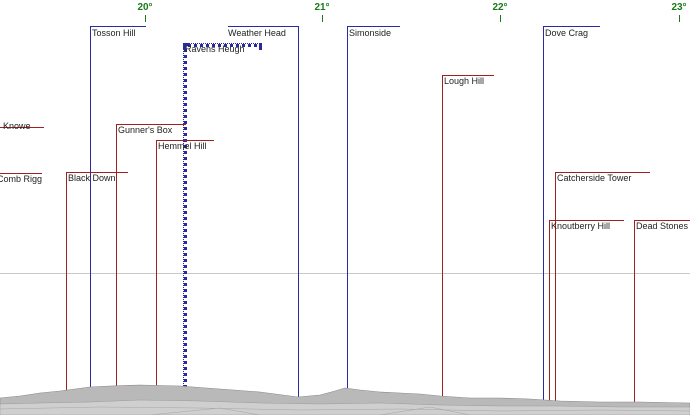 This screenshot has width=690, height=415. I want to click on tick-label-22: 22°, so click(500, 7).